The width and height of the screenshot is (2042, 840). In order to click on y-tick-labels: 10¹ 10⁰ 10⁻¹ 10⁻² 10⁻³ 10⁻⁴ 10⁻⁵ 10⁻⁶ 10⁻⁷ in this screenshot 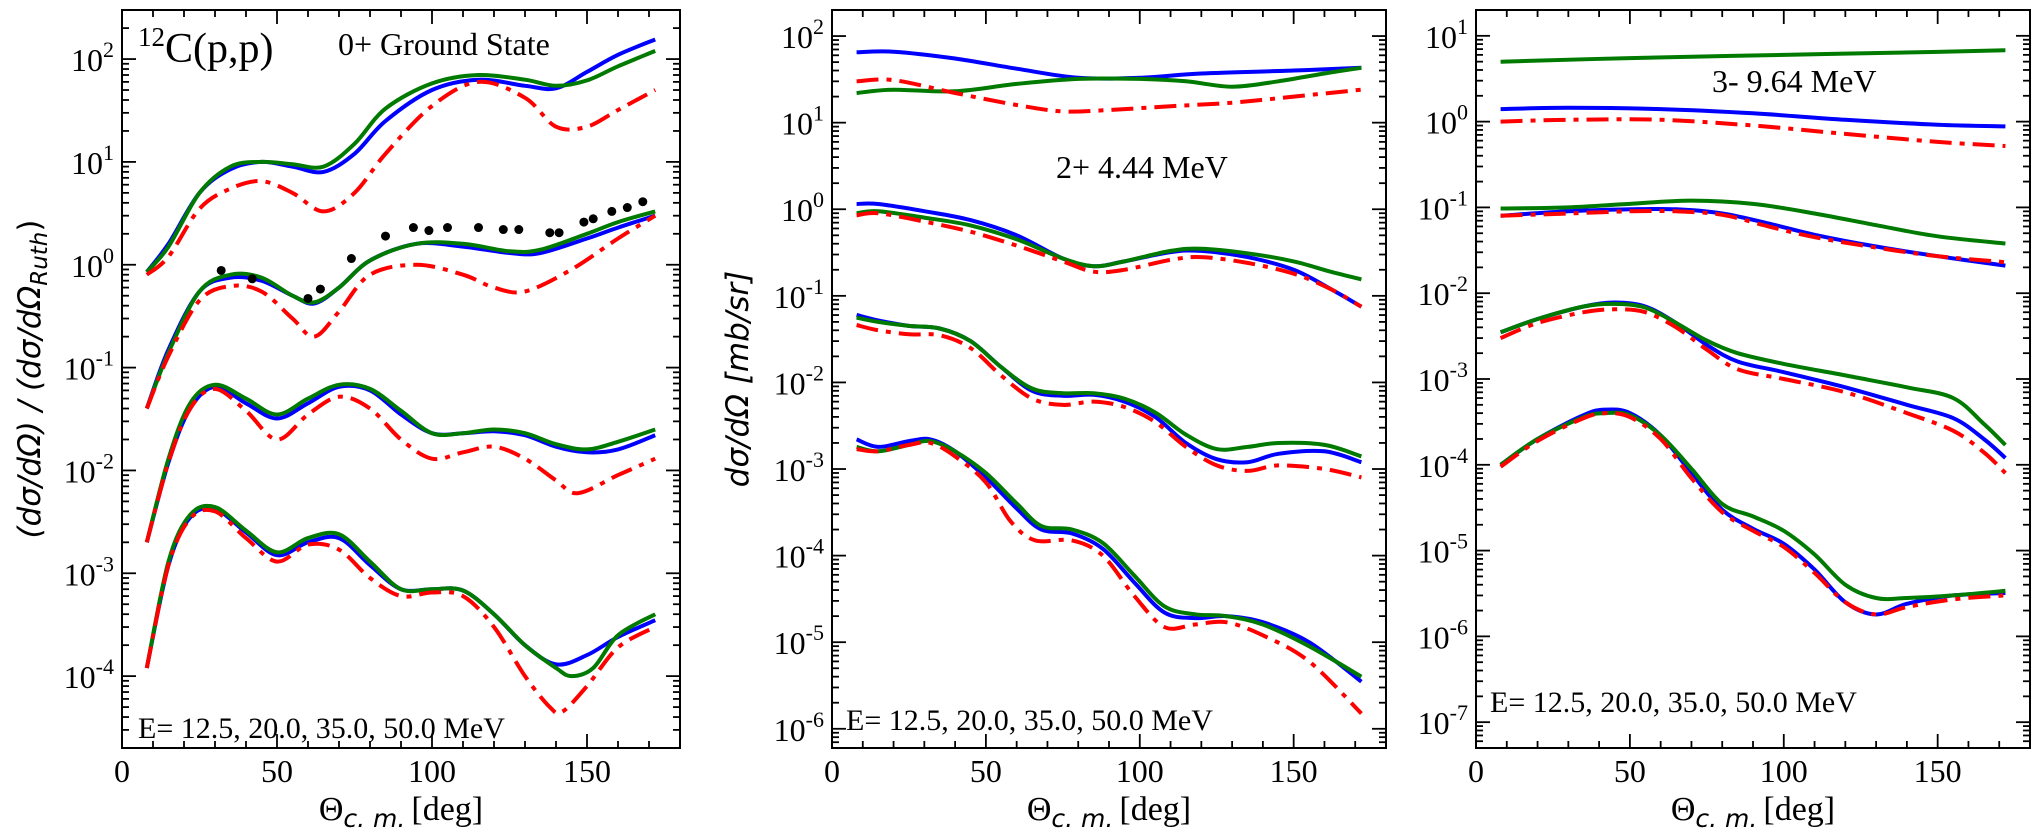, I will do `click(1443, 377)`.